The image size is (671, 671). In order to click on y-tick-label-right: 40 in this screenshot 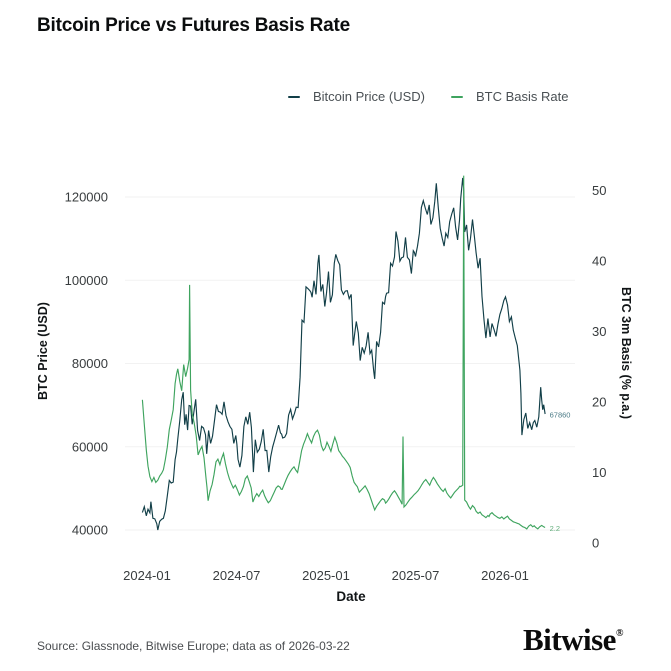, I will do `click(599, 260)`.